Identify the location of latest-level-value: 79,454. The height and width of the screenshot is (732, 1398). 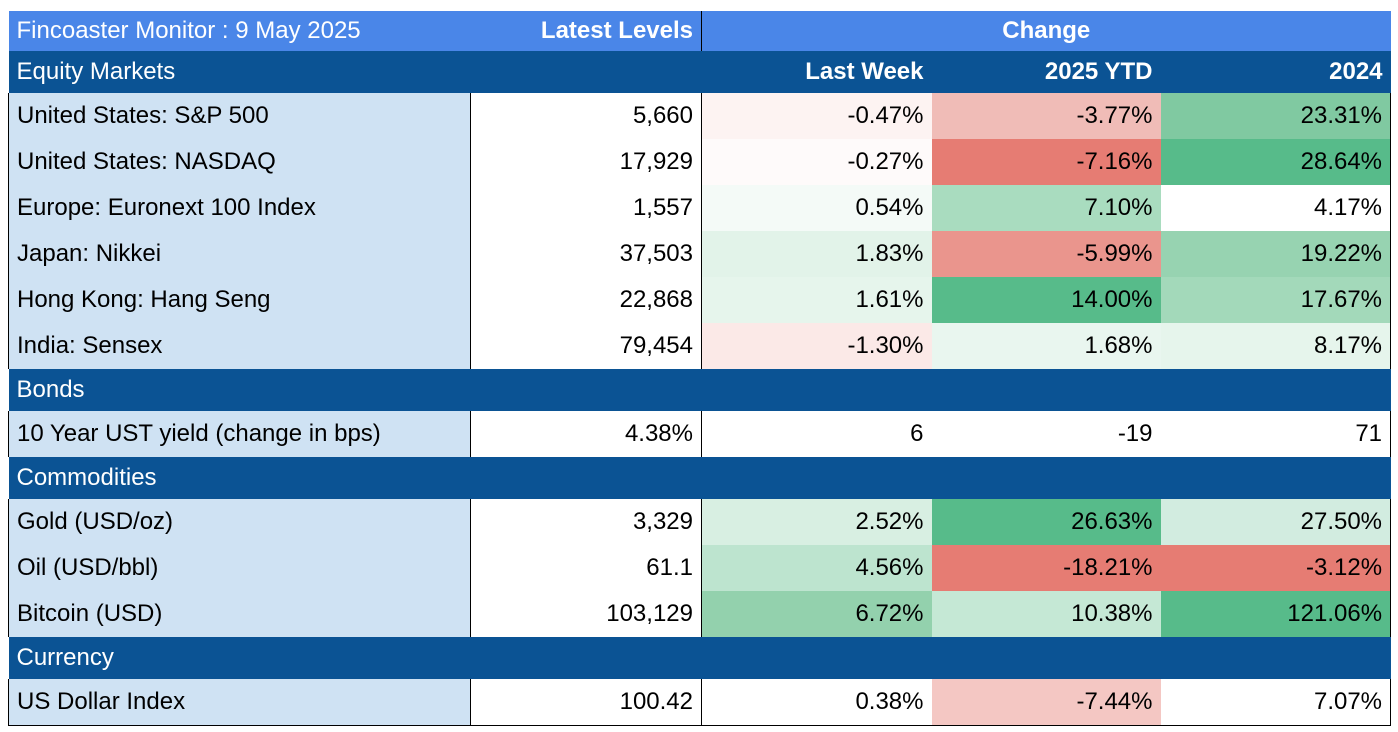
(586, 346).